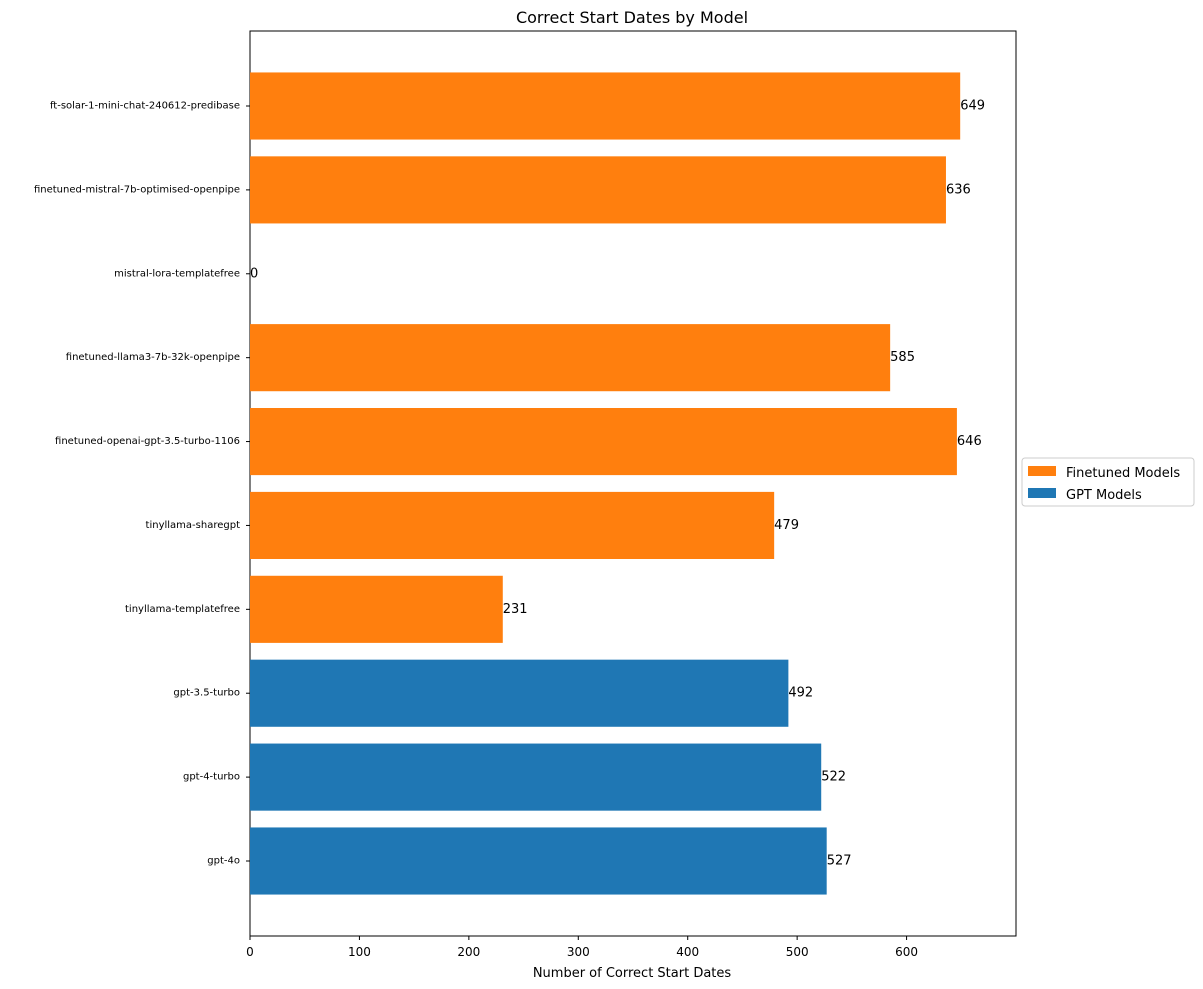 This screenshot has width=1203, height=989. What do you see at coordinates (632, 973) in the screenshot?
I see `x-axis-label: Number of Correct Start Dates` at bounding box center [632, 973].